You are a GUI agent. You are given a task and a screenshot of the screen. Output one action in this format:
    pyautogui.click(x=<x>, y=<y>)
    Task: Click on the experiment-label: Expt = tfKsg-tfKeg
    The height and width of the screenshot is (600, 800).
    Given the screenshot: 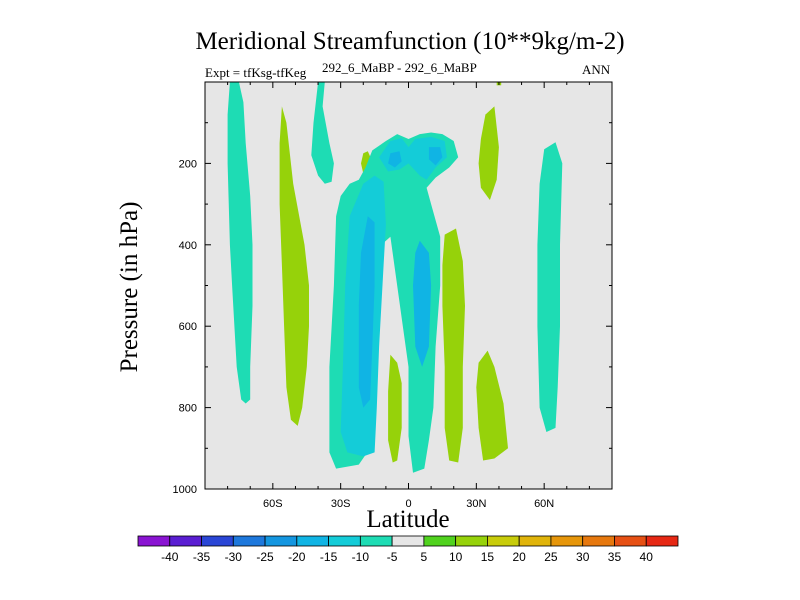 What is the action you would take?
    pyautogui.click(x=256, y=72)
    